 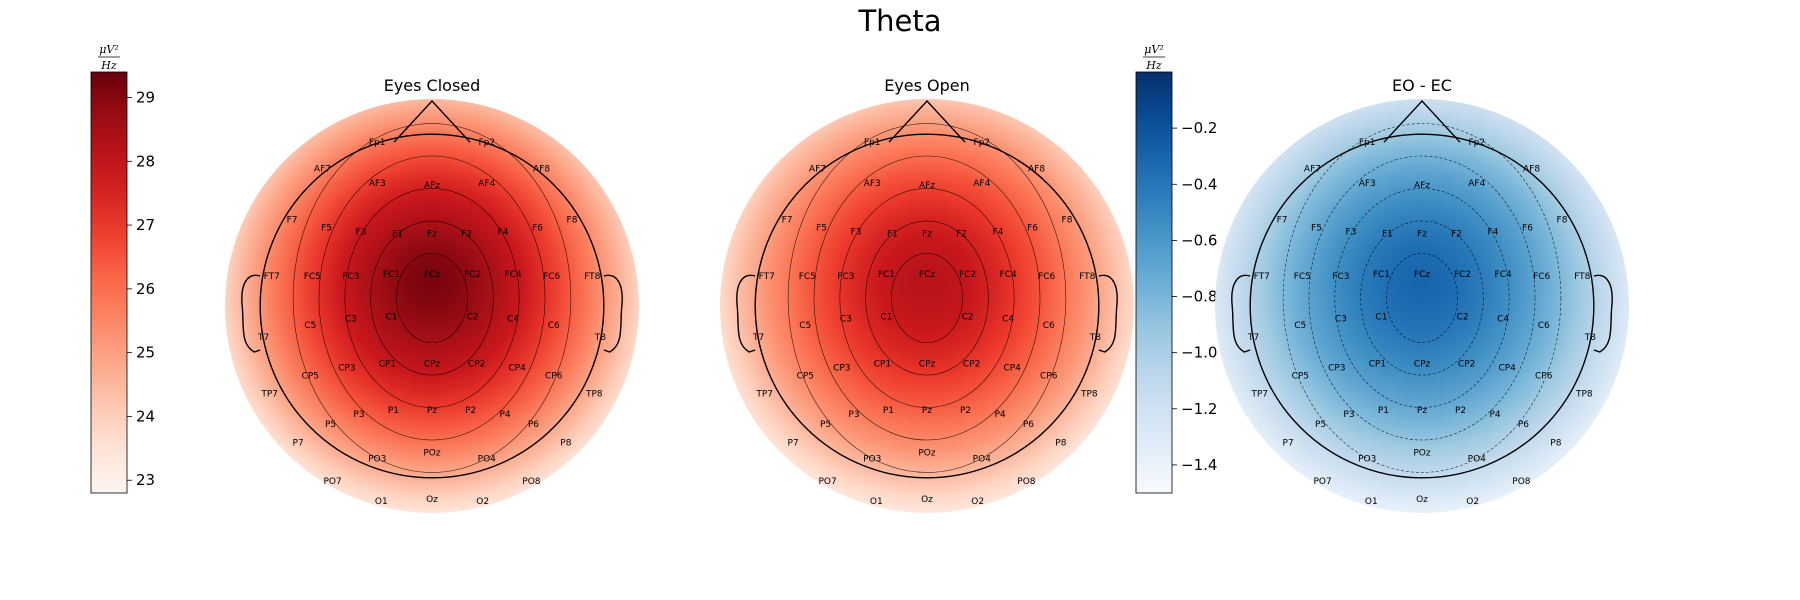 I want to click on electrode-label: TP8, so click(x=594, y=395).